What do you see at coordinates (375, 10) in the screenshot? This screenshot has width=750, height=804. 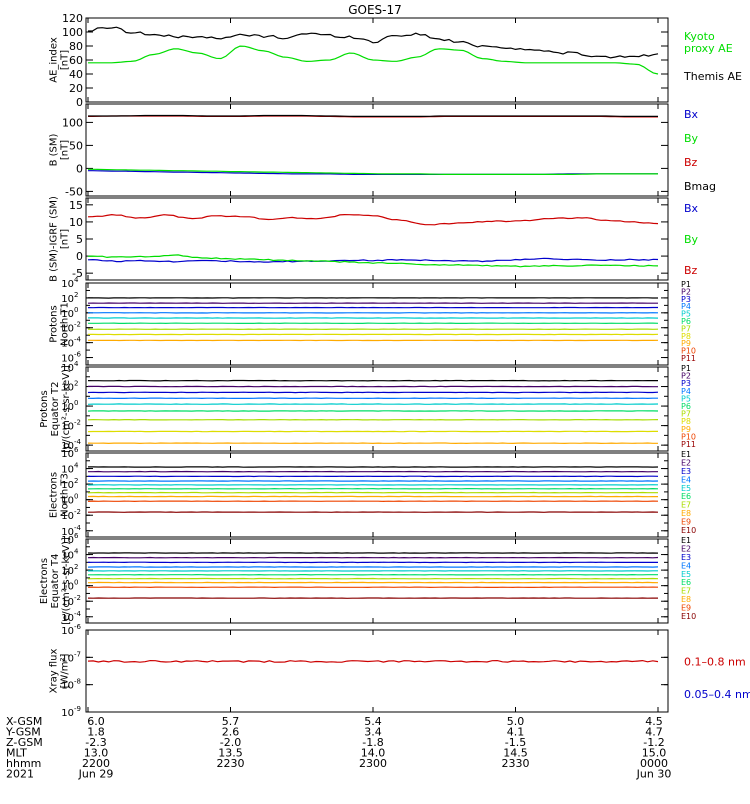 I see `plot-title: GOES-17` at bounding box center [375, 10].